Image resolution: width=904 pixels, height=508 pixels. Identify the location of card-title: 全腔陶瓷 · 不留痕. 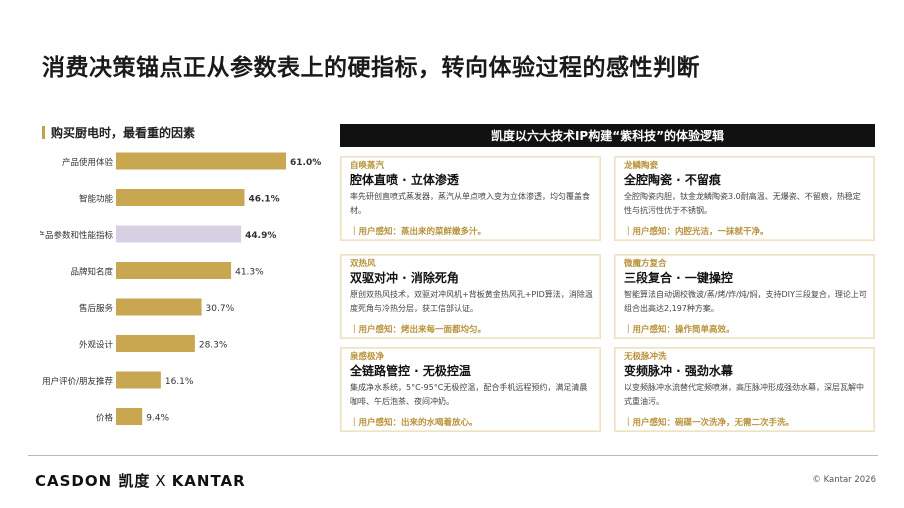
(672, 180).